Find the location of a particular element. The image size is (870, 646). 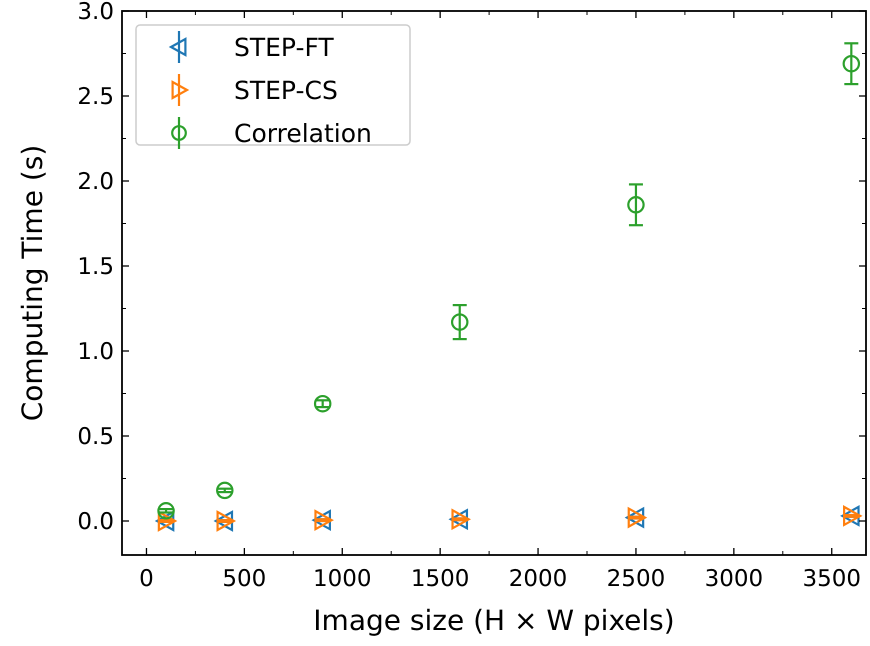

legend-label: STEP-CS is located at coordinates (286, 90).